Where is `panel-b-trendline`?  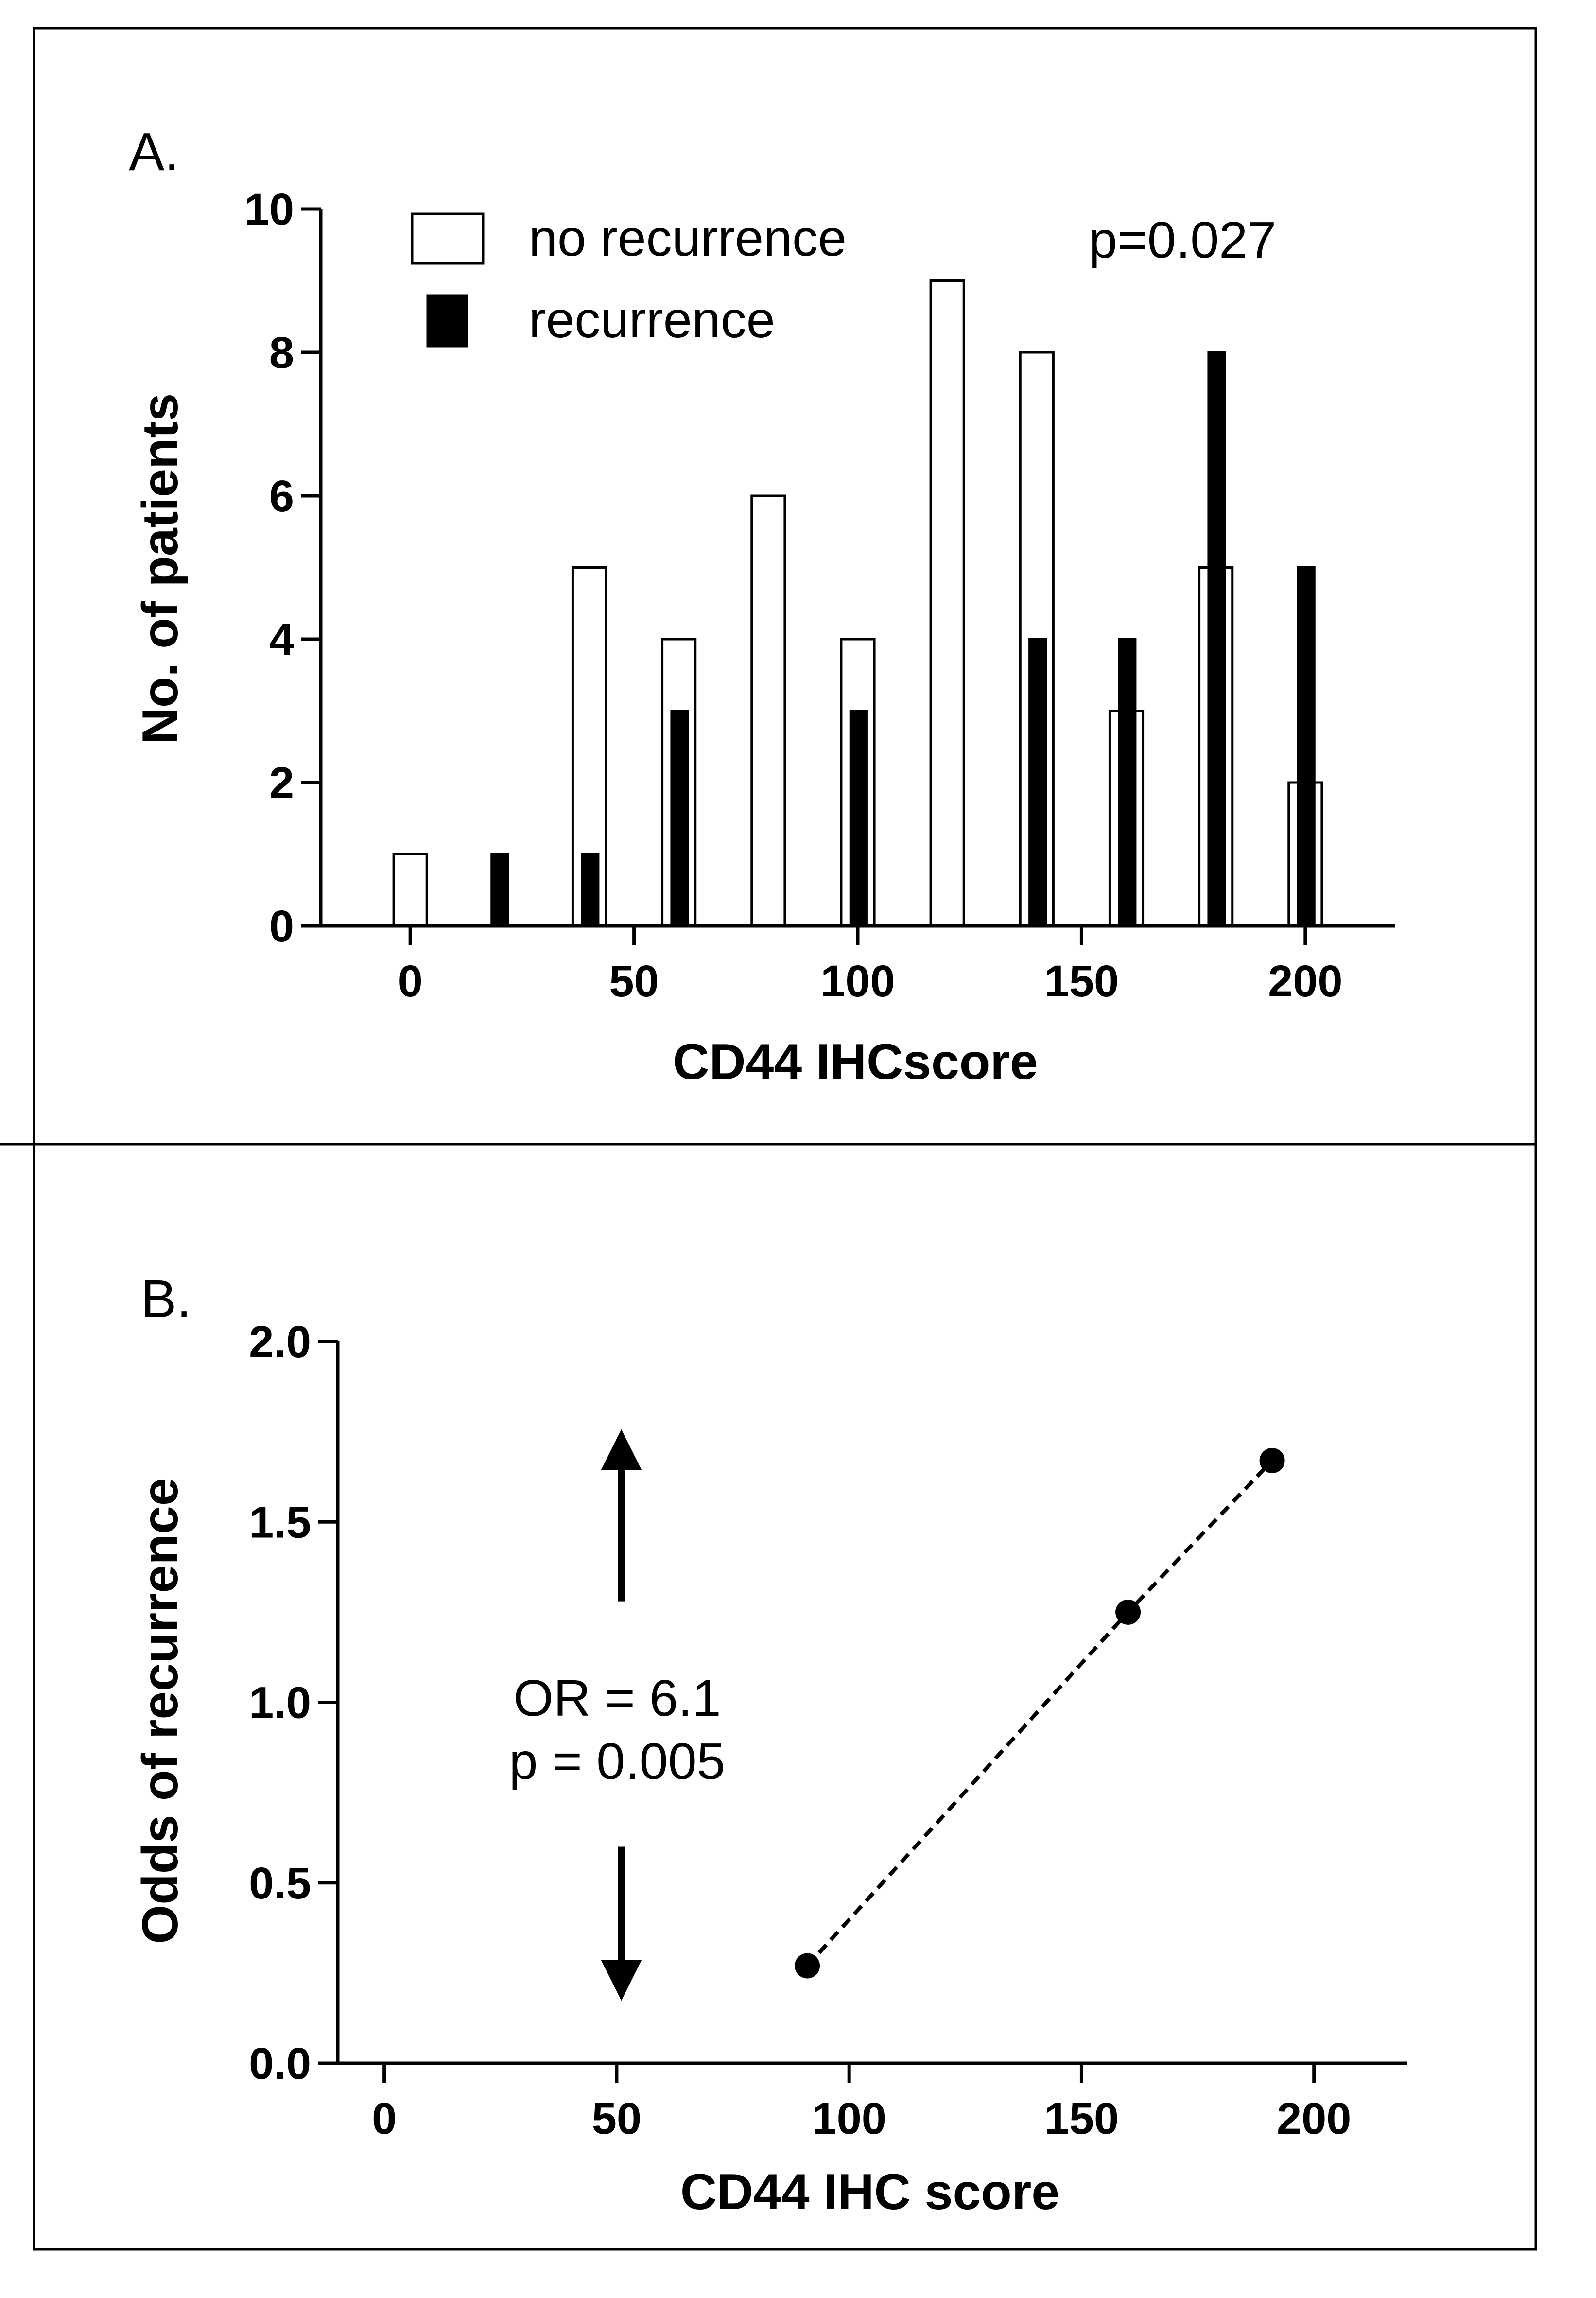
panel-b-trendline is located at coordinates (1040, 1713).